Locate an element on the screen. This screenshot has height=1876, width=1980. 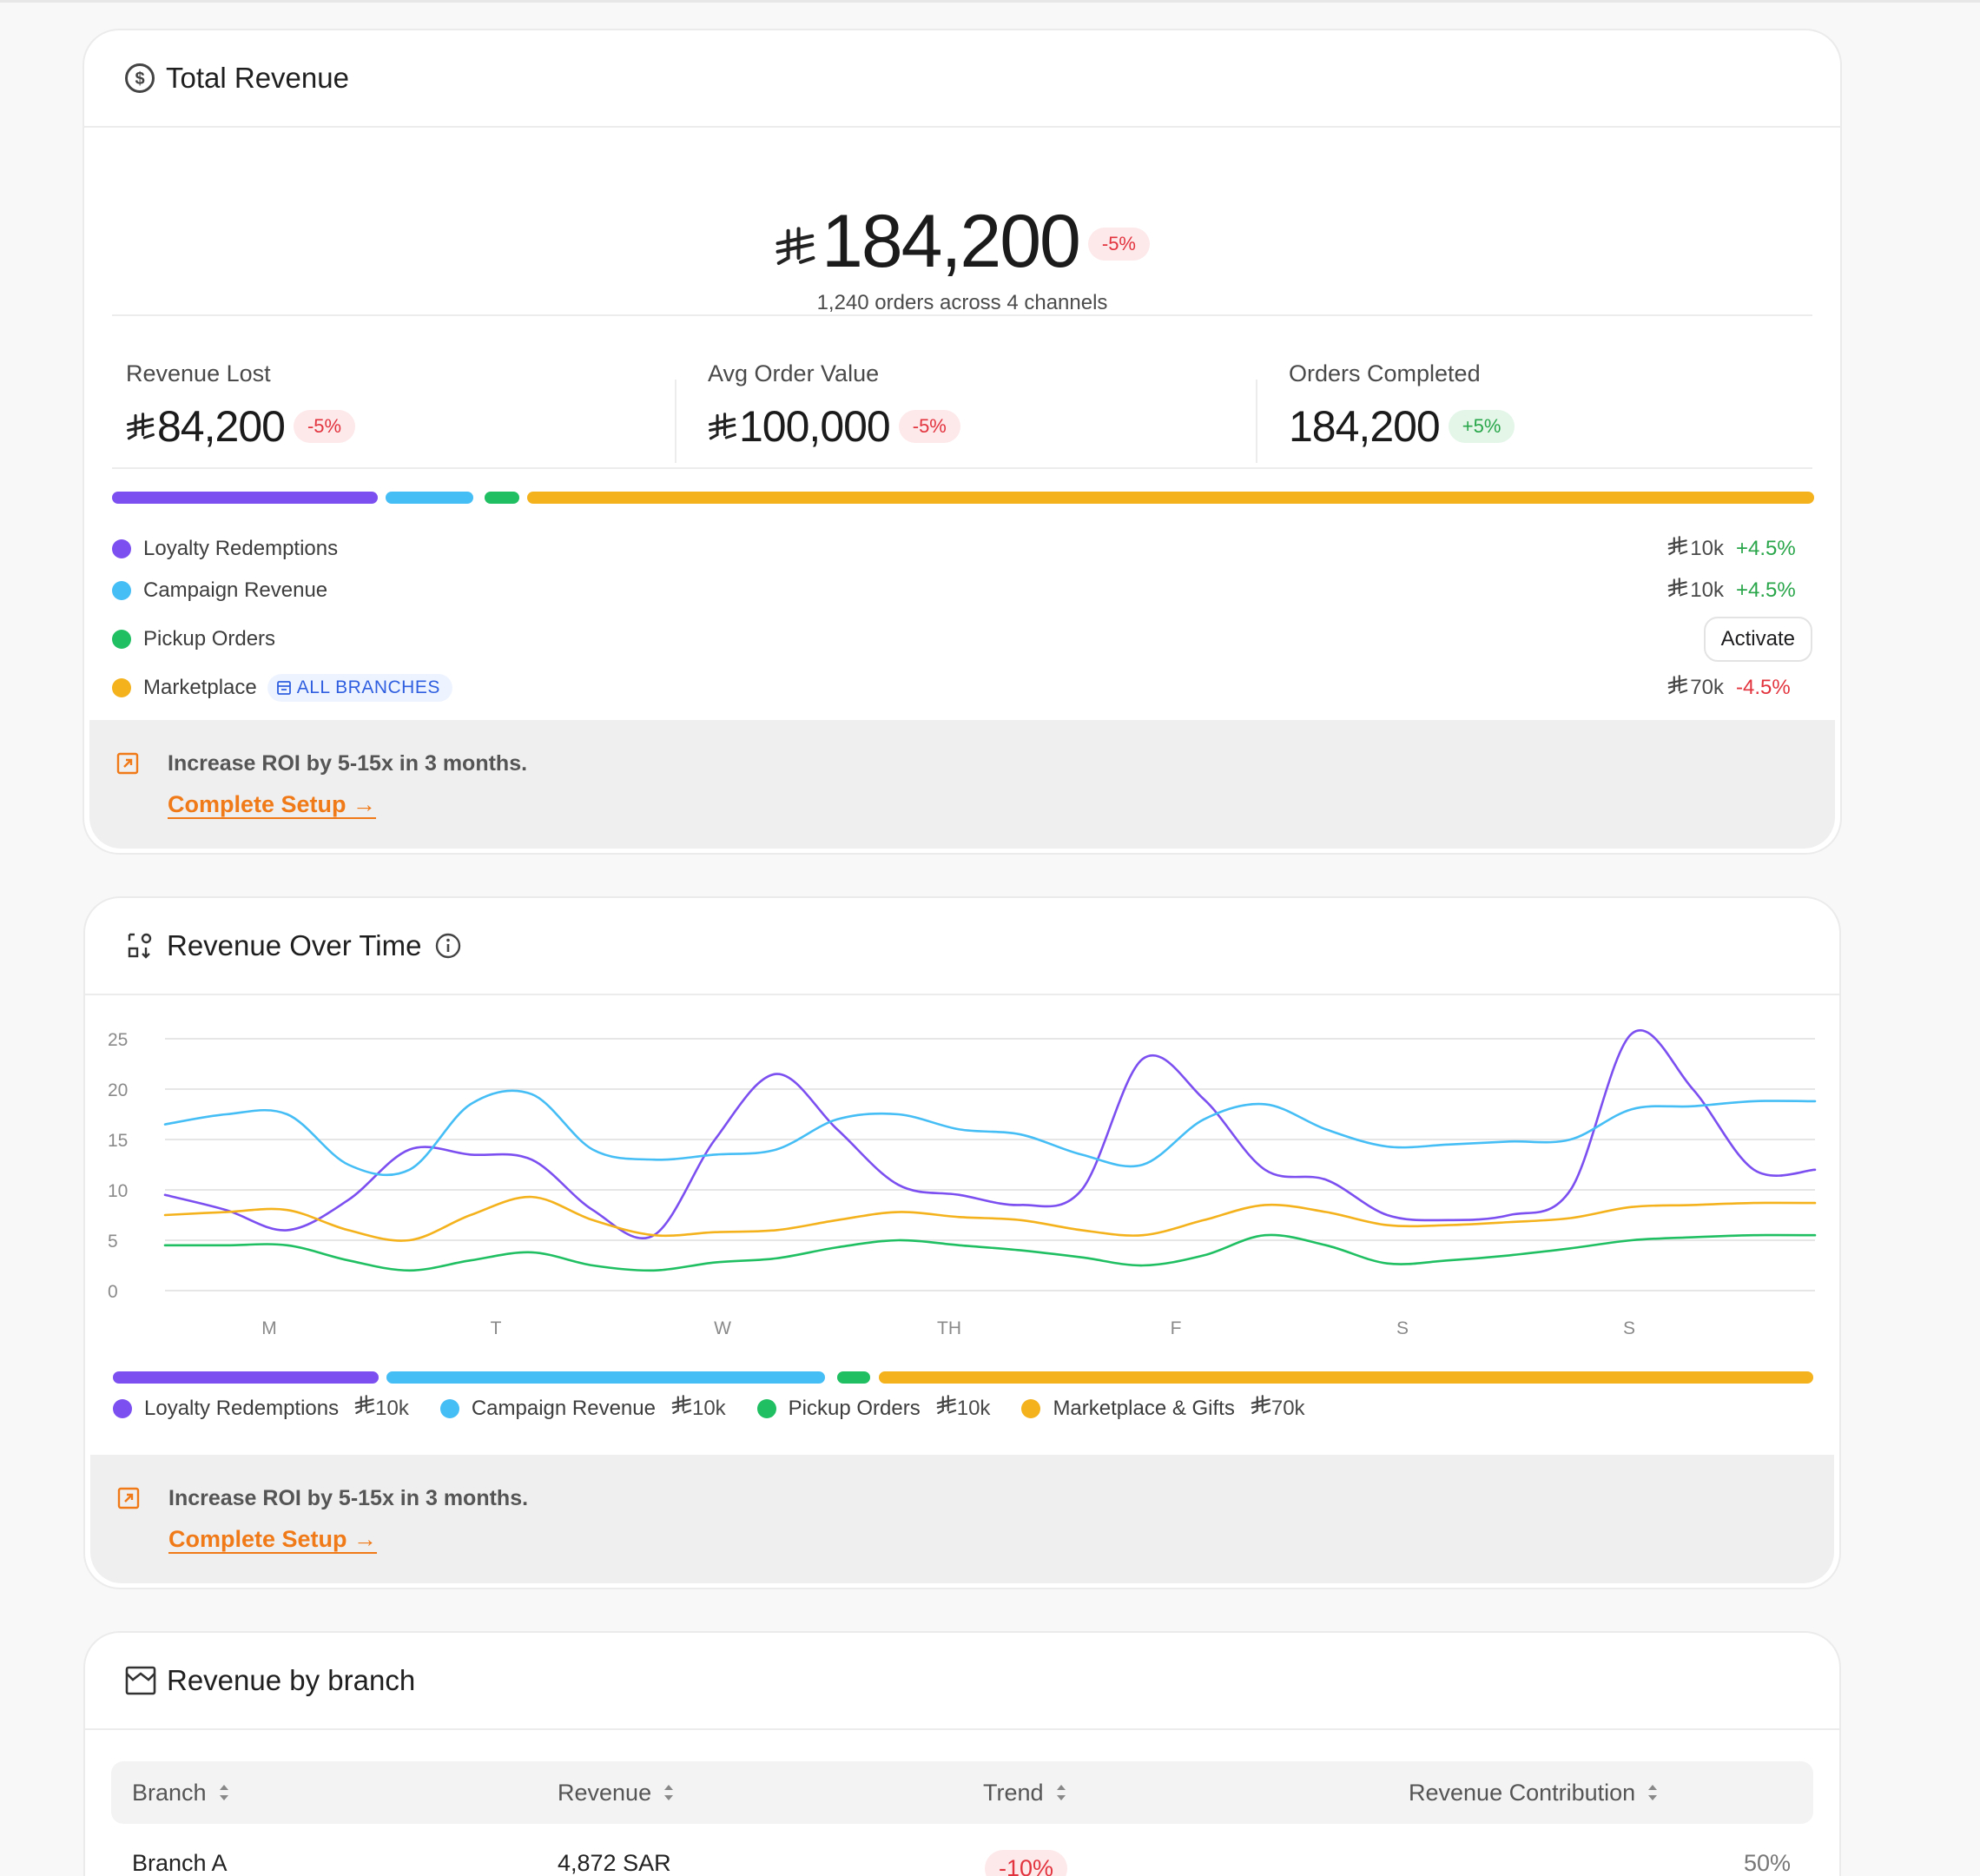
top-border is located at coordinates (990, 1).